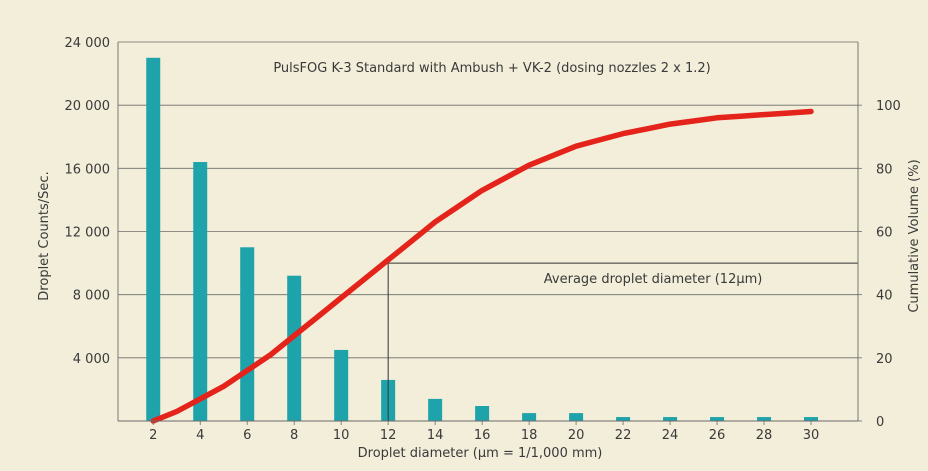 The image size is (928, 471). What do you see at coordinates (880, 422) in the screenshot?
I see `right-tick-label: 0` at bounding box center [880, 422].